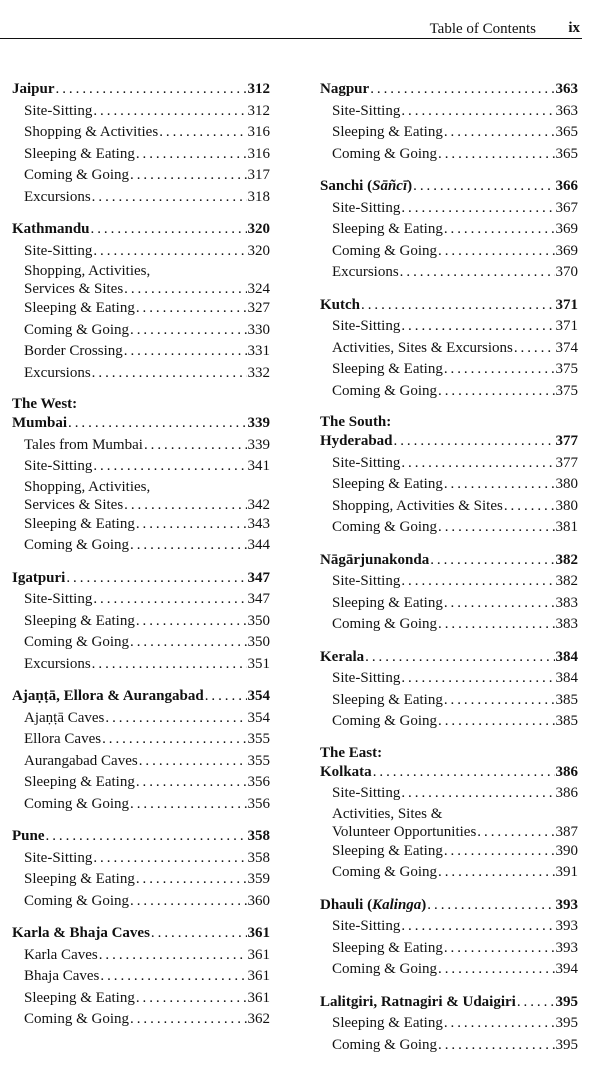 The height and width of the screenshot is (1073, 600). What do you see at coordinates (449, 370) in the screenshot?
I see `toc-entry: Sleeping & Eating 375` at bounding box center [449, 370].